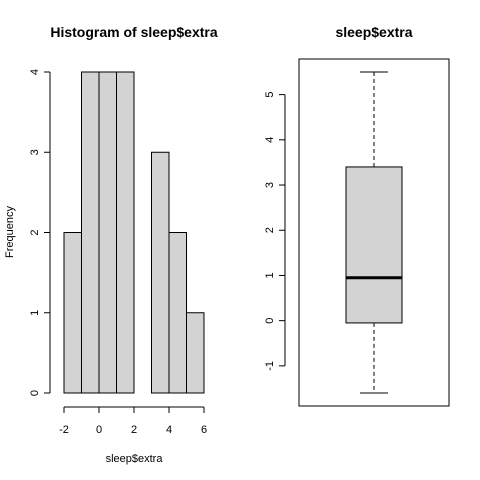 Image resolution: width=480 pixels, height=480 pixels. I want to click on boxplot-marks, so click(374, 232).